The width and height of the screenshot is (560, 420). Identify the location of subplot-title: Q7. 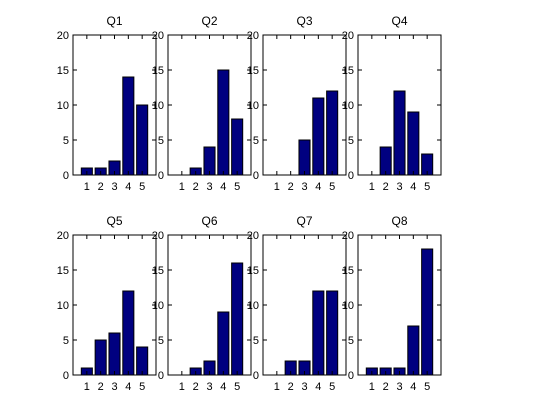
(304, 221).